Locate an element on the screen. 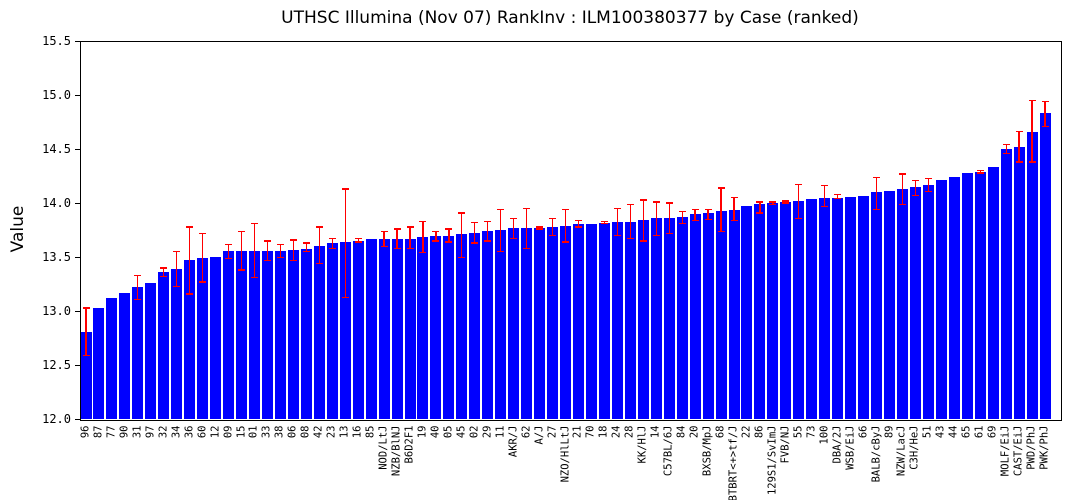 The width and height of the screenshot is (1073, 500). x-tick-label: 29 is located at coordinates (487, 431).